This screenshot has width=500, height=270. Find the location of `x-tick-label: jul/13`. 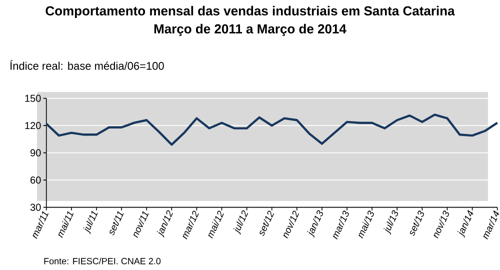

x-tick-label: jul/13 is located at coordinates (391, 222).